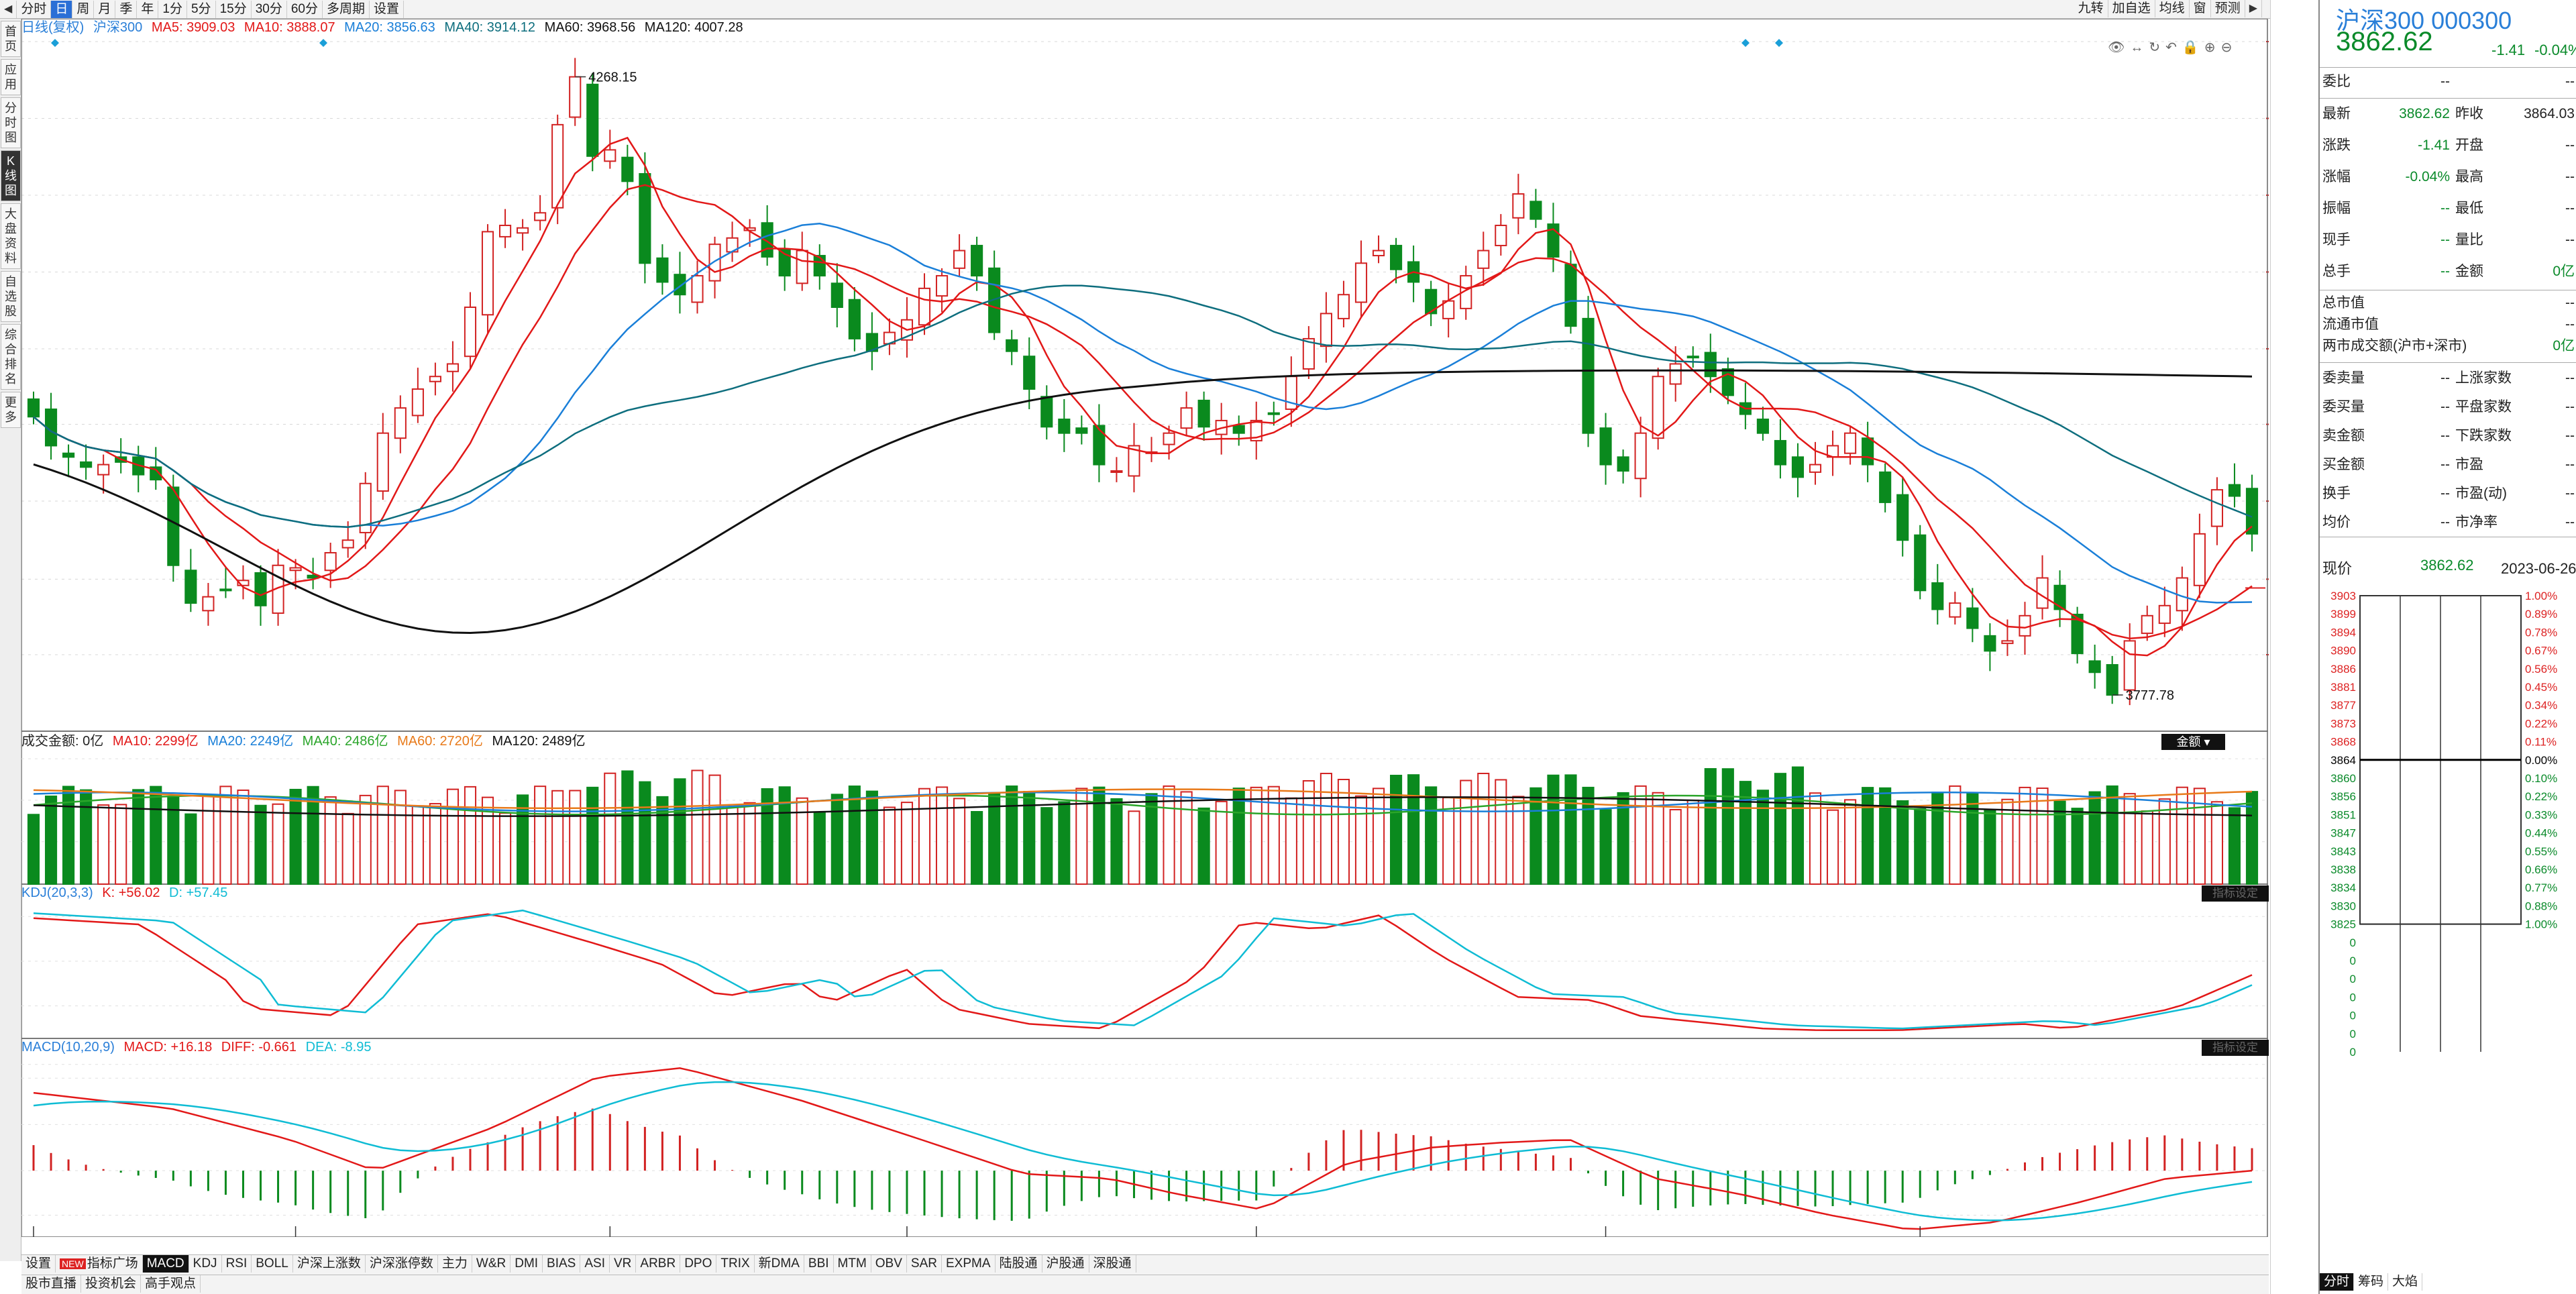 The height and width of the screenshot is (1294, 2576). I want to click on indicator-tab-25: 深股通, so click(1112, 1264).